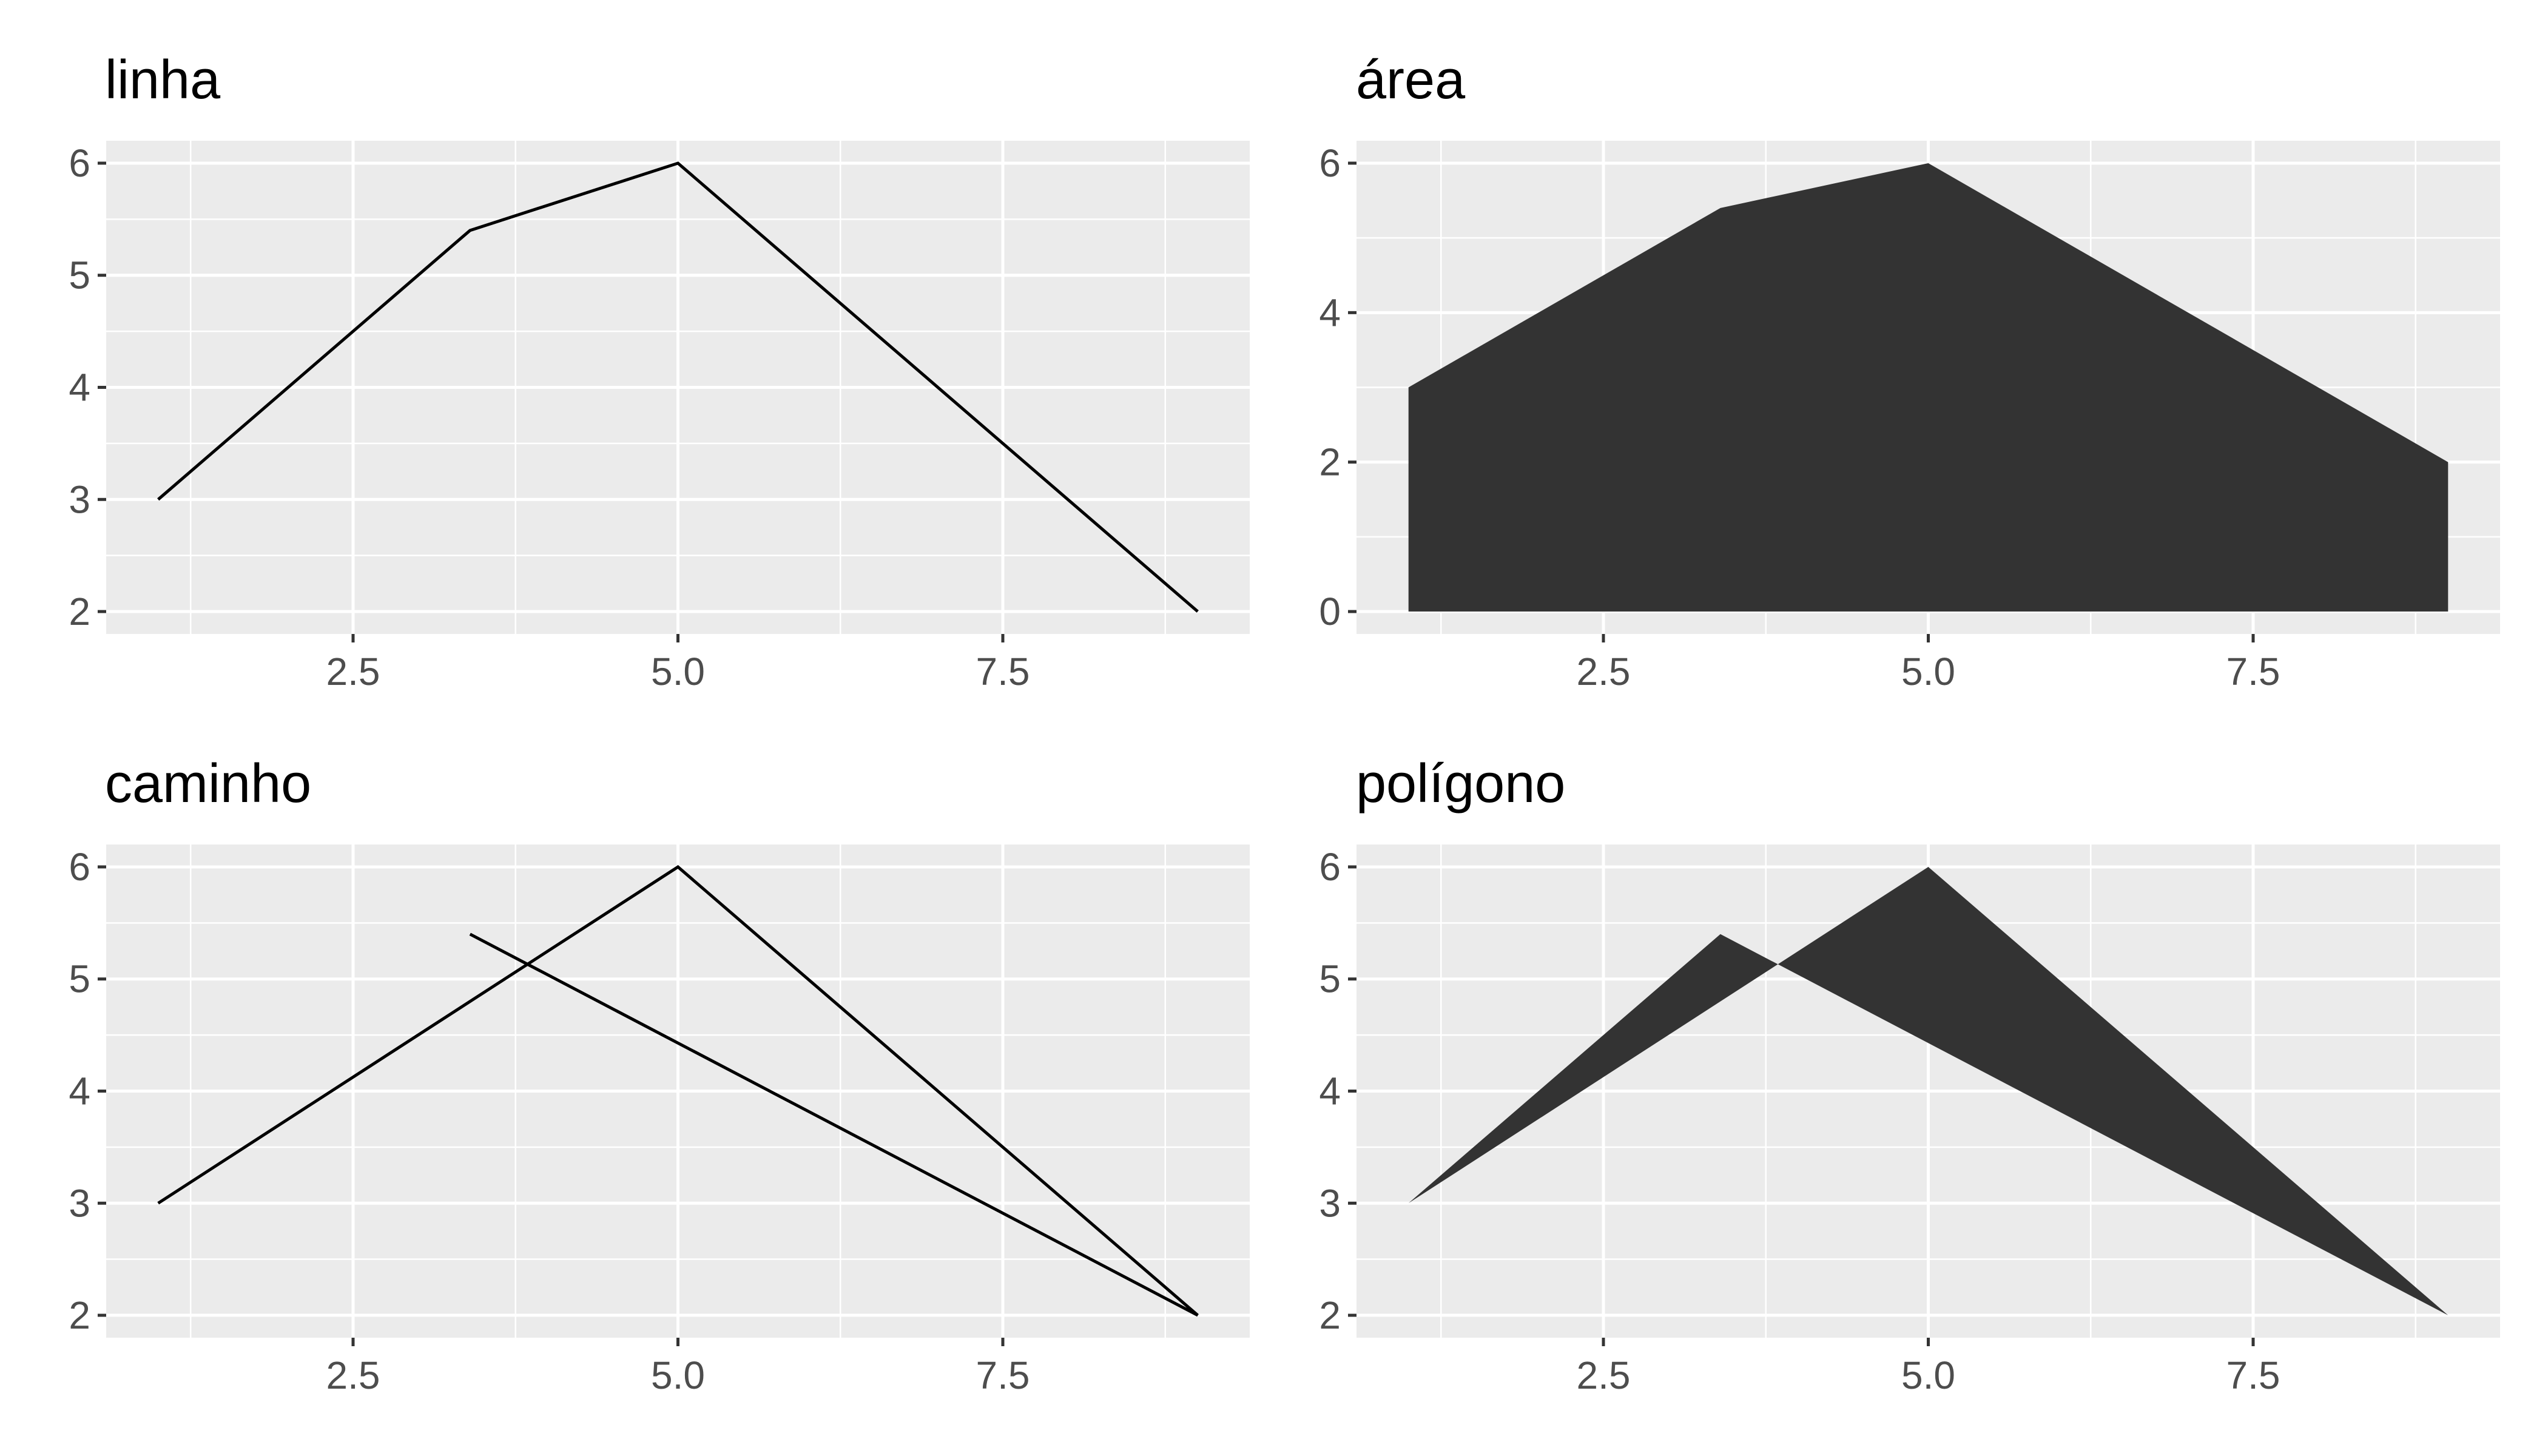  I want to click on area-series, so click(1928, 387).